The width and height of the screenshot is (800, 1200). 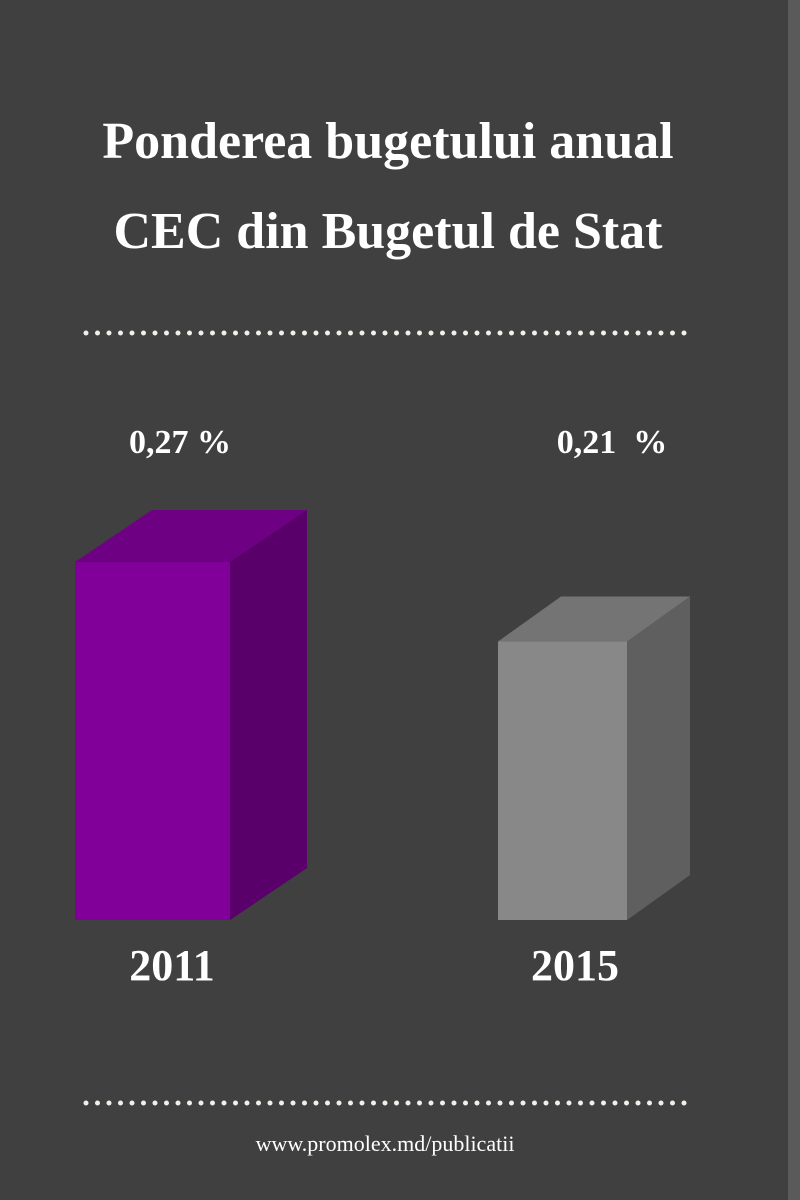 I want to click on category-label: 2015, so click(x=575, y=965).